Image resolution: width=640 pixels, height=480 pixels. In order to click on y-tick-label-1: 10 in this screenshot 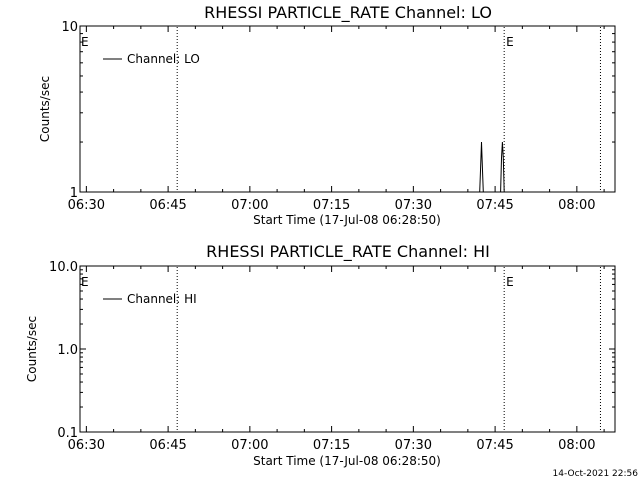, I will do `click(69, 27)`.